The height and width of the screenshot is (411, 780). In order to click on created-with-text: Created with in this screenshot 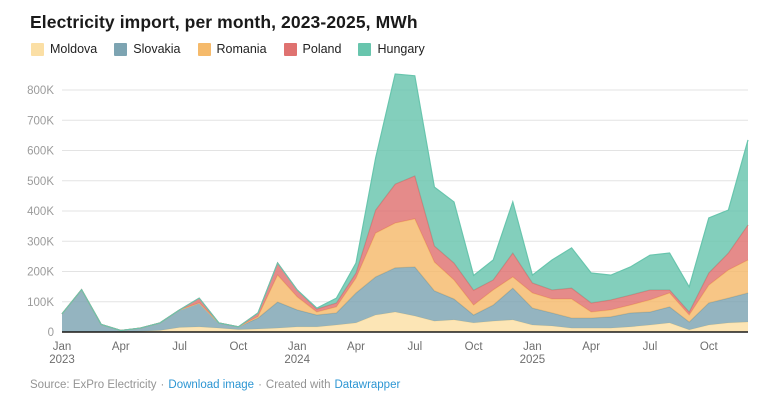, I will do `click(298, 385)`.